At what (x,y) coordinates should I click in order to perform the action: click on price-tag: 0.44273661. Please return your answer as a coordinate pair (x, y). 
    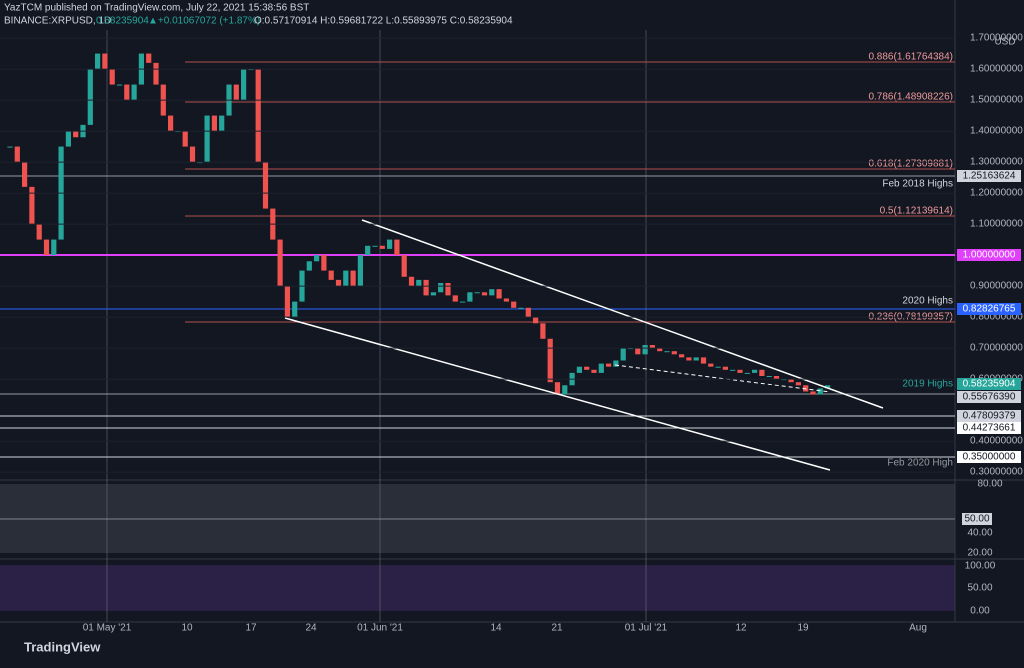
    Looking at the image, I should click on (989, 428).